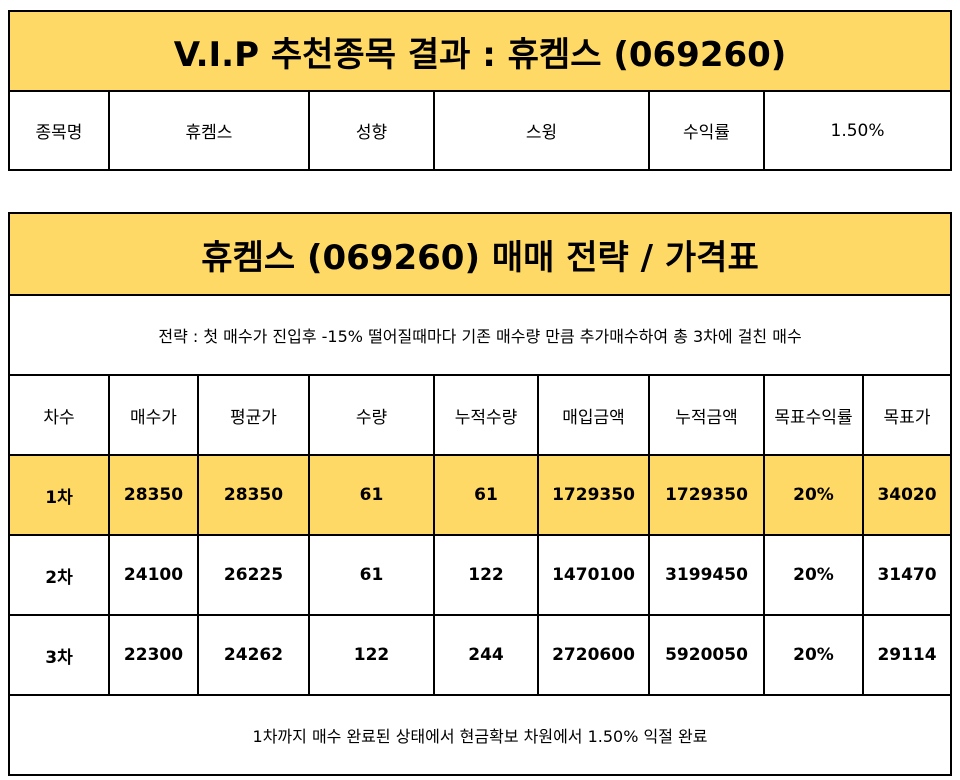 The height and width of the screenshot is (780, 960). I want to click on header-cell: 누적금액, so click(706, 415).